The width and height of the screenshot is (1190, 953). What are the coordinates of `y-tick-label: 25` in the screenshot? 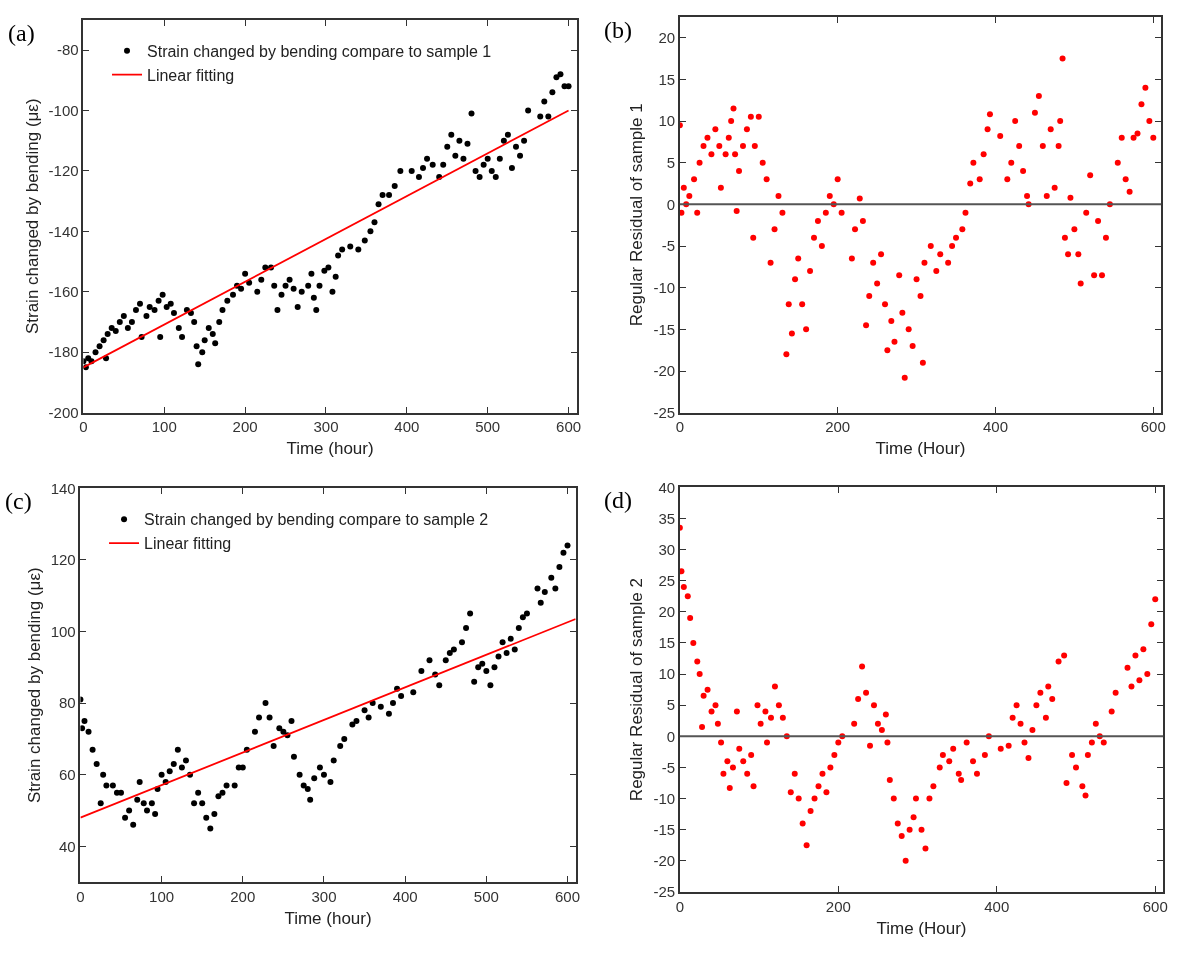 It's located at (667, 580).